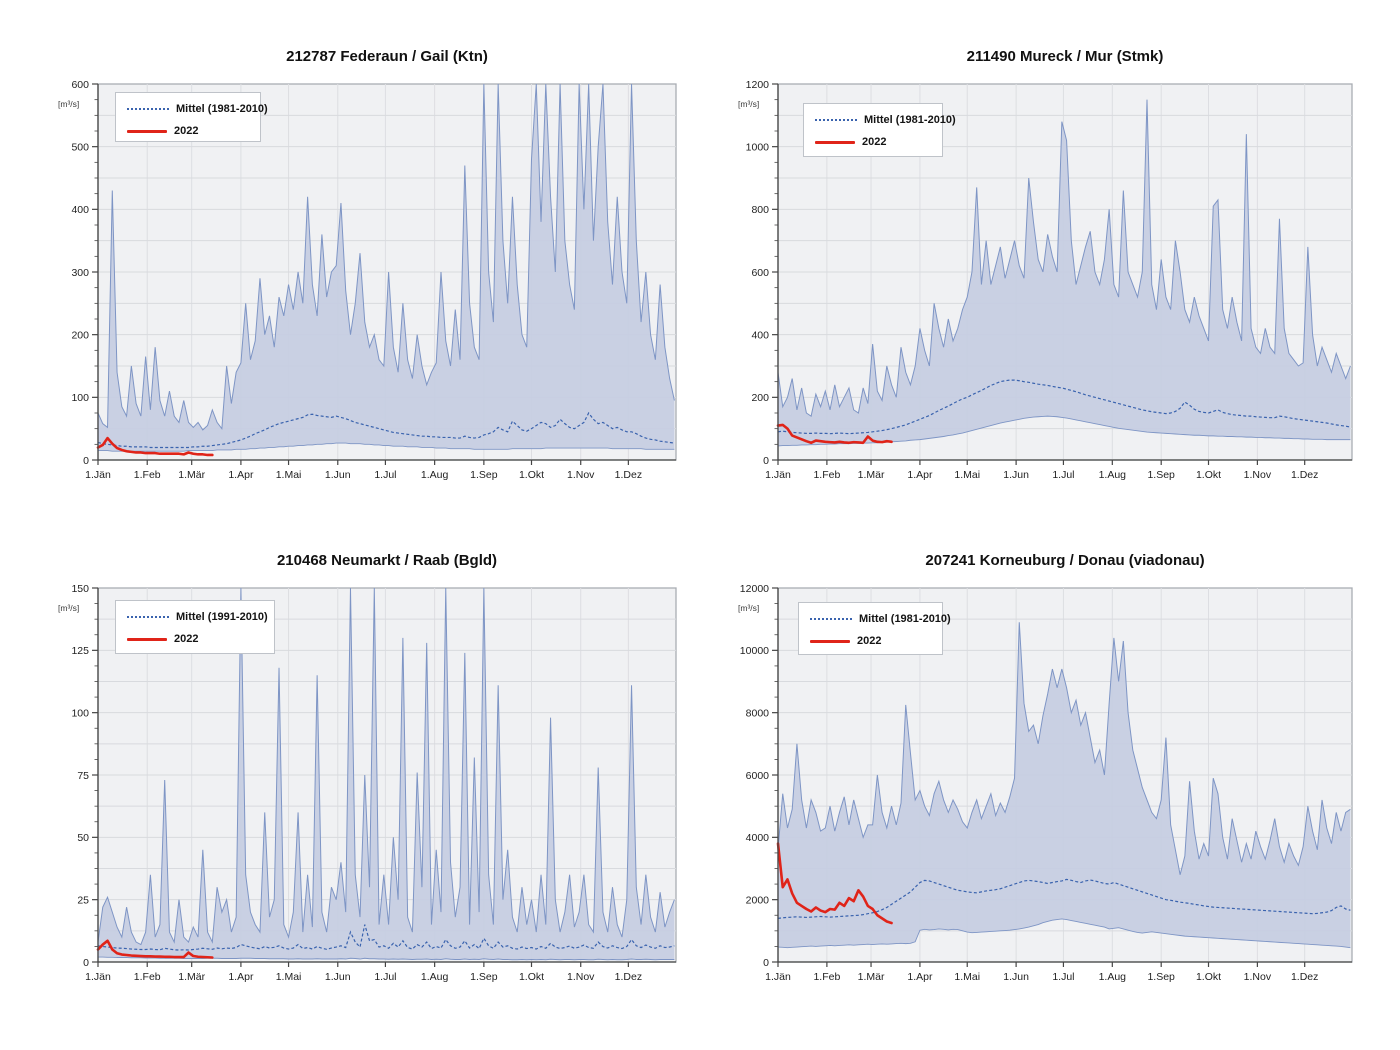  I want to click on svg-text: 800, so click(760, 210).